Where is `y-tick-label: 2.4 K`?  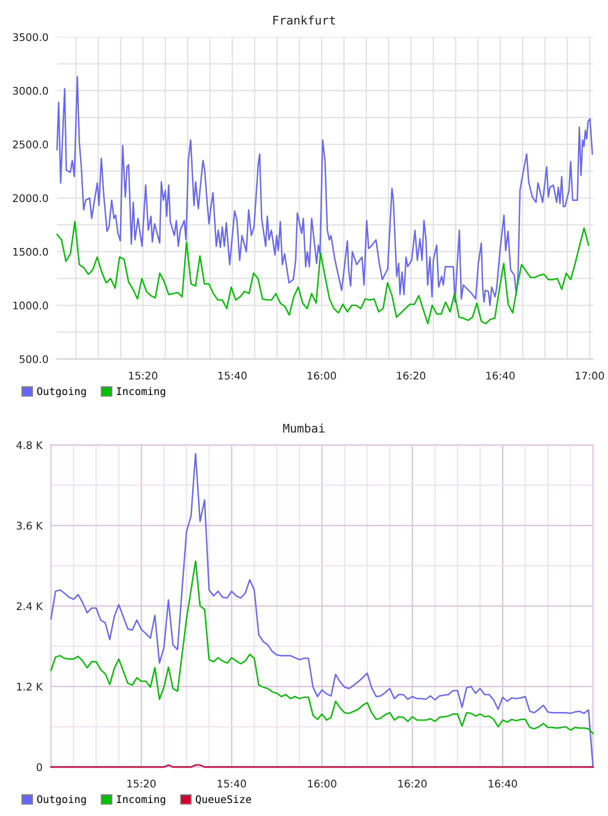 y-tick-label: 2.4 K is located at coordinates (29, 606).